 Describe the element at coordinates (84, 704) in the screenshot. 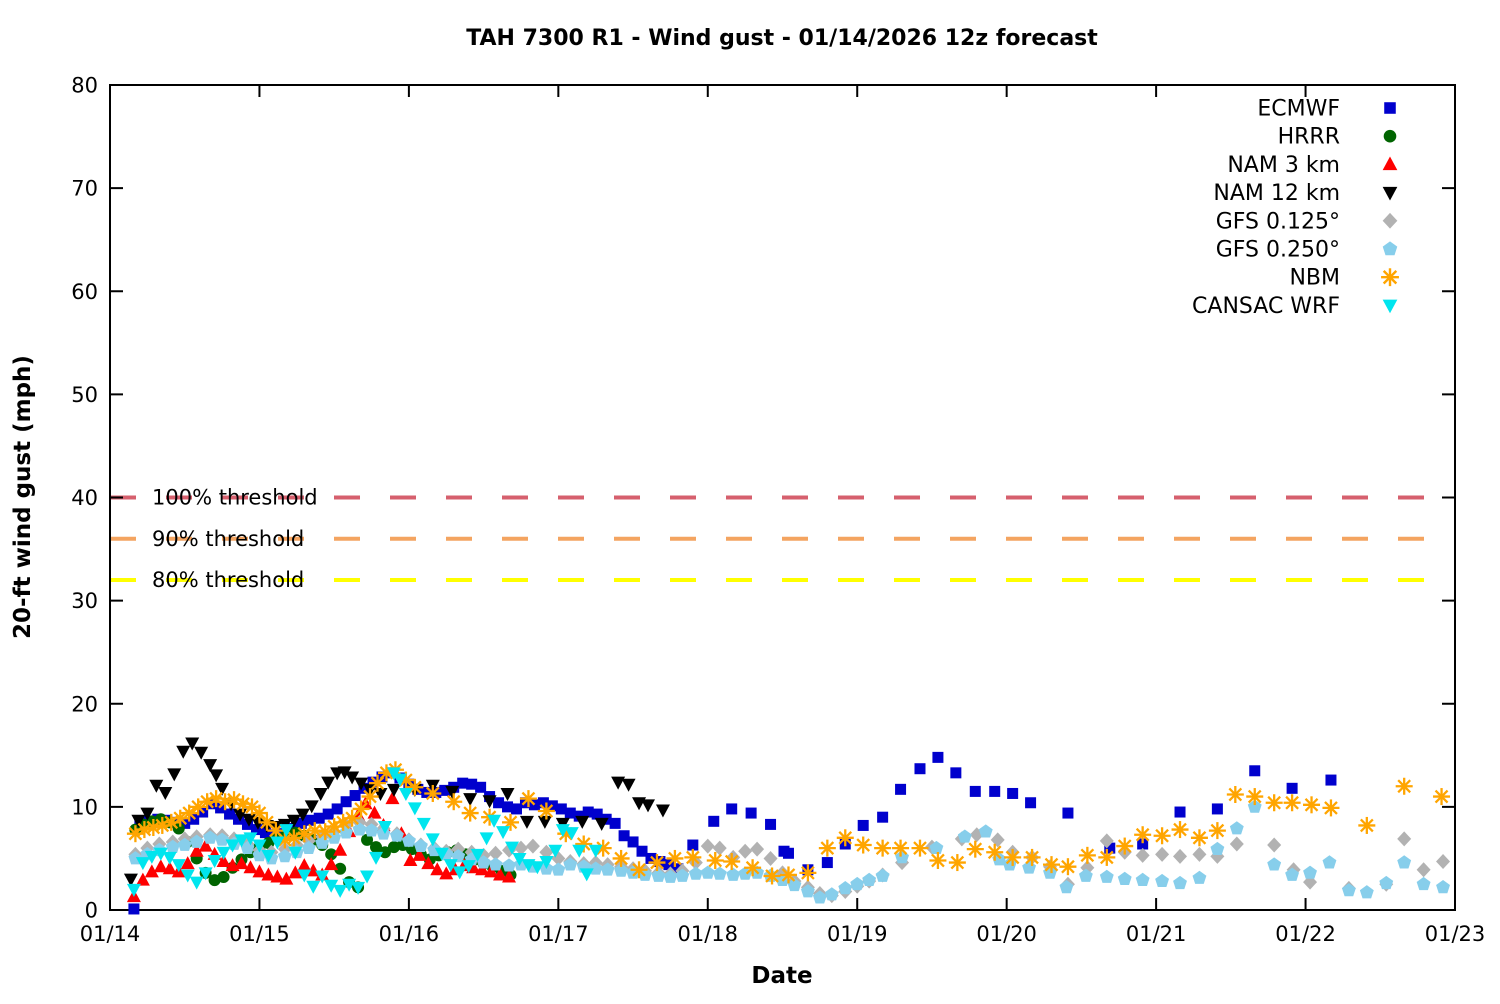

I see `y-tick-label: 20` at that location.